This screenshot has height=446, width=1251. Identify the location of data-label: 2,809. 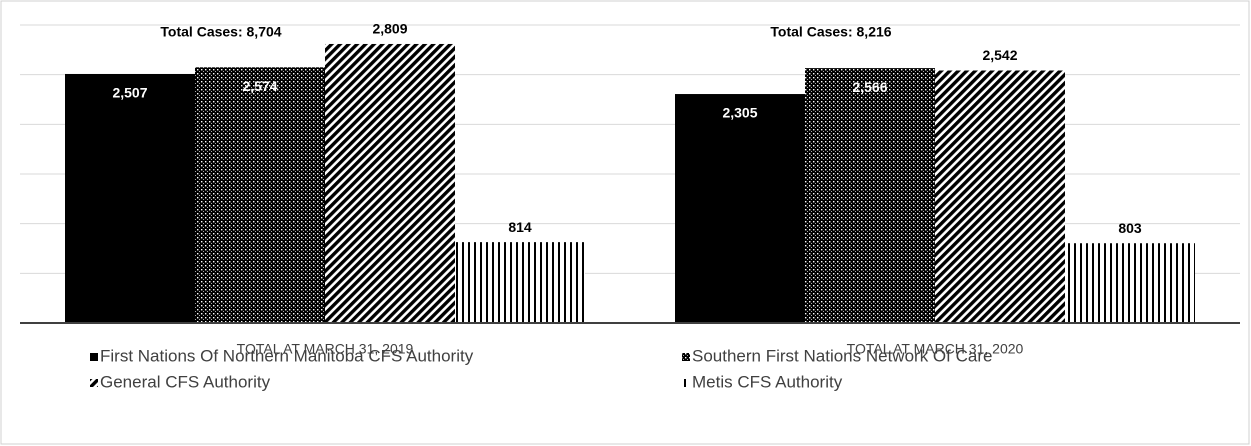
(389, 29).